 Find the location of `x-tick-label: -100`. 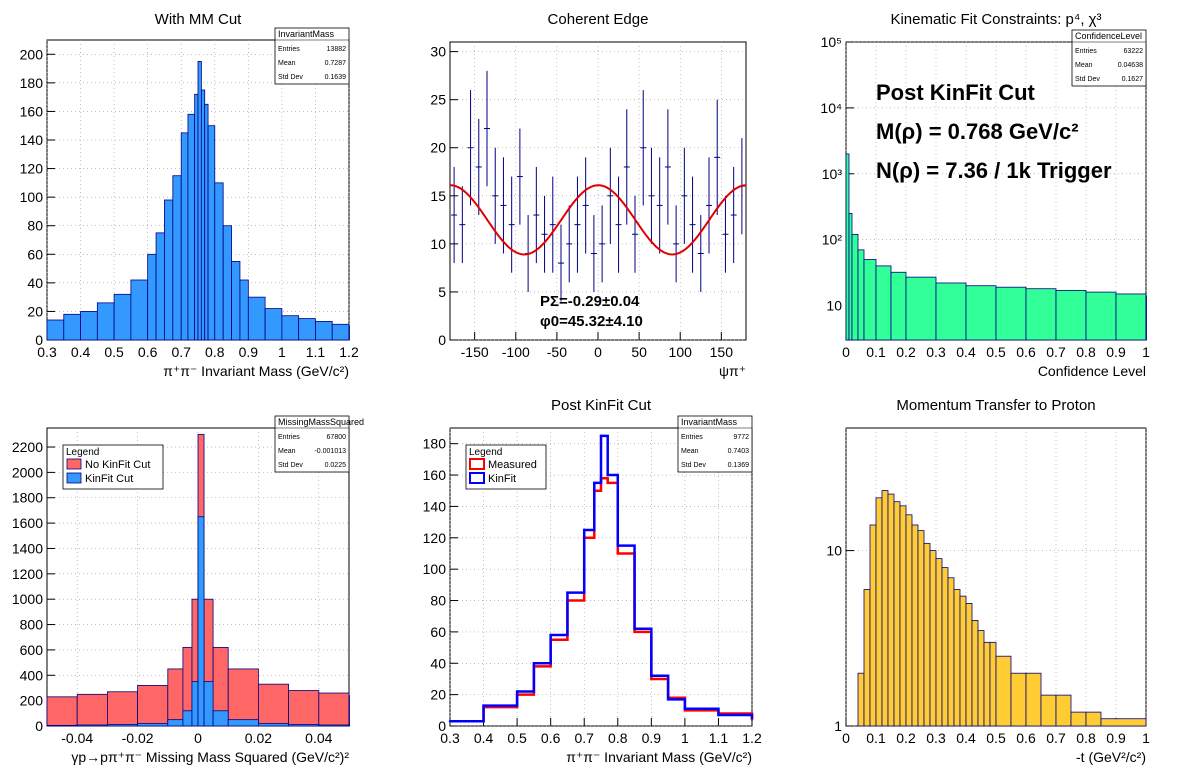

x-tick-label: -100 is located at coordinates (516, 352).